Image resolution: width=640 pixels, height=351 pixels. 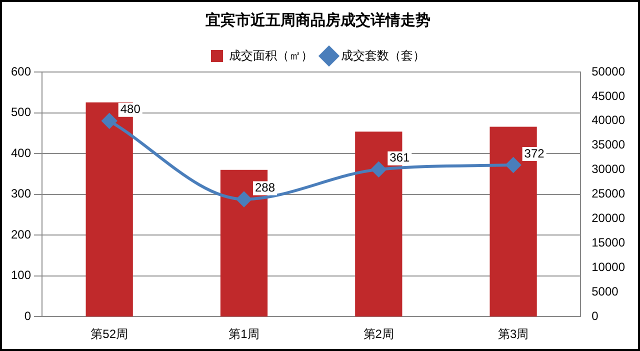 I want to click on y2-tick-label: 10000, so click(x=609, y=267).